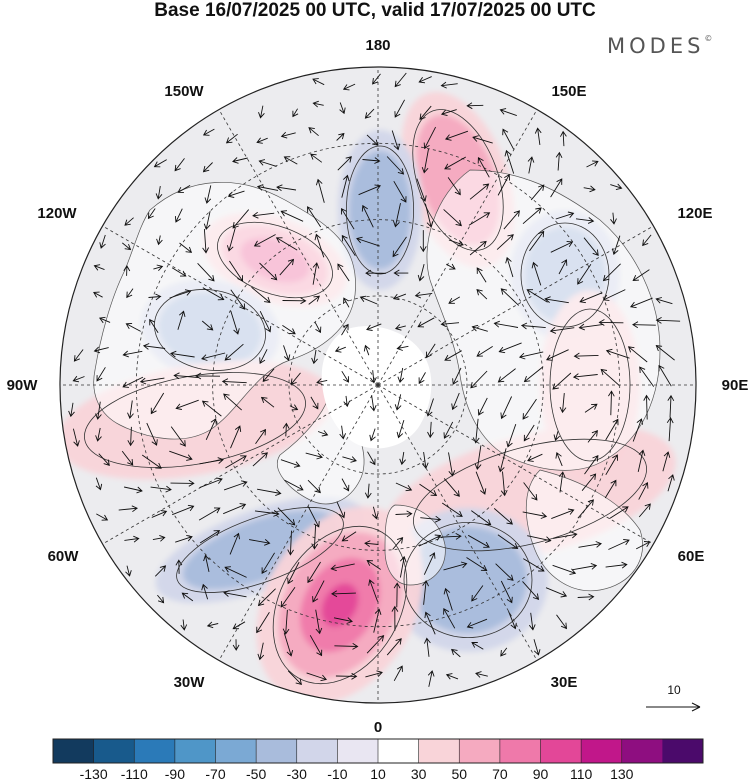 The height and width of the screenshot is (783, 750). I want to click on longitude-label: 180, so click(377, 45).